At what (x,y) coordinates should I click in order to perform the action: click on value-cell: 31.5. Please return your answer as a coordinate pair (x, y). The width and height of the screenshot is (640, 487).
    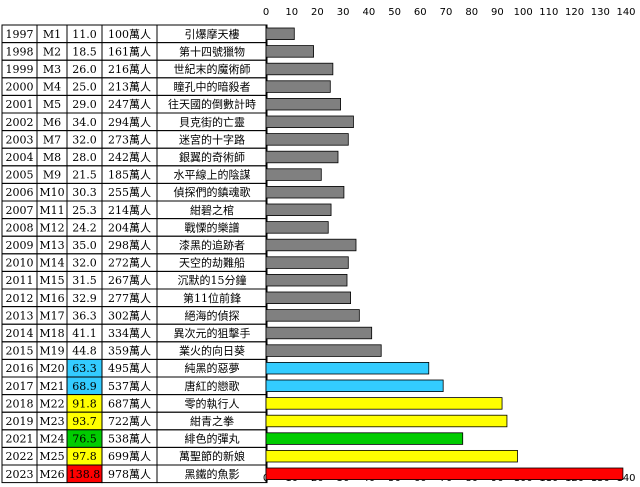
    Looking at the image, I should click on (84, 280).